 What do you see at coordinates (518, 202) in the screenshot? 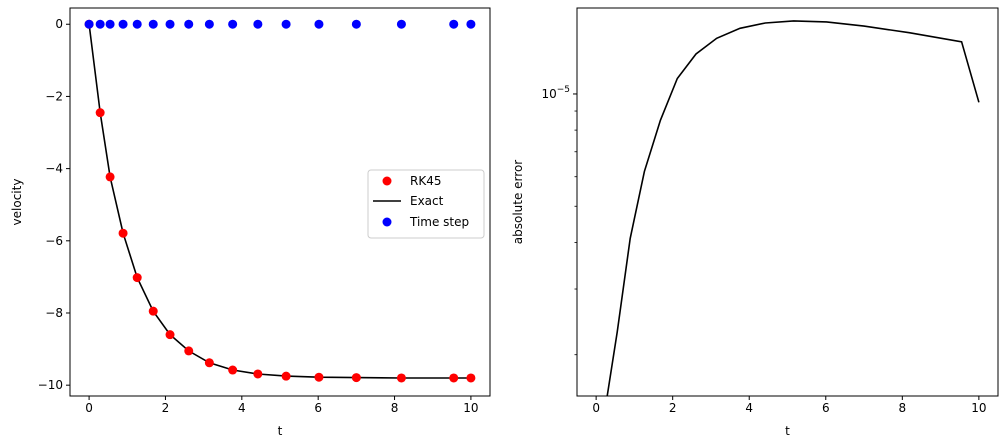
I see `y-axis-label: absolute error` at bounding box center [518, 202].